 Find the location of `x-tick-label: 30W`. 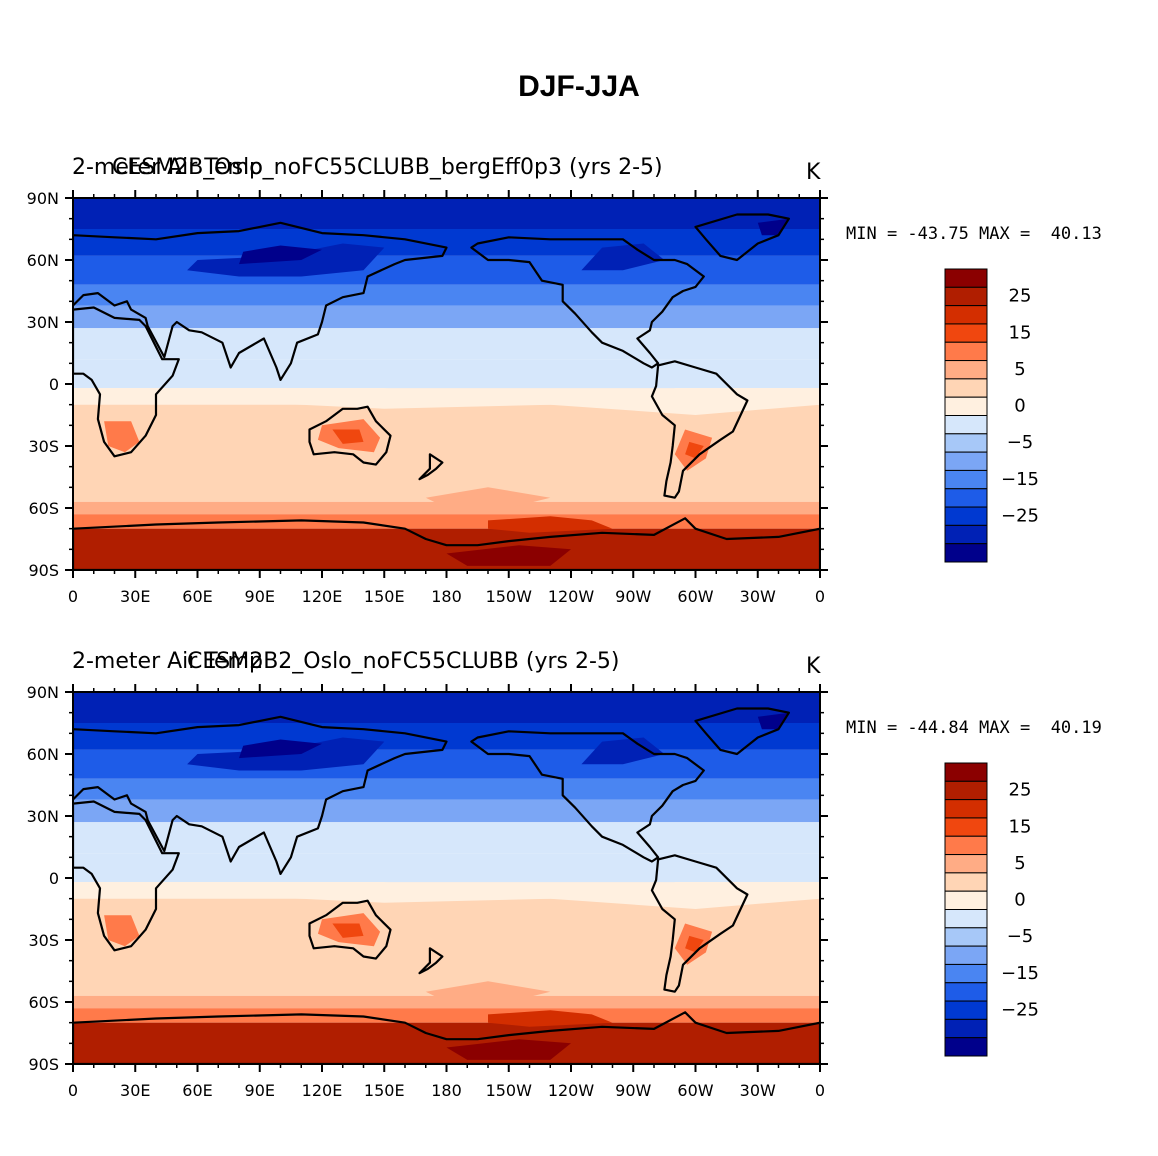

x-tick-label: 30W is located at coordinates (758, 596).